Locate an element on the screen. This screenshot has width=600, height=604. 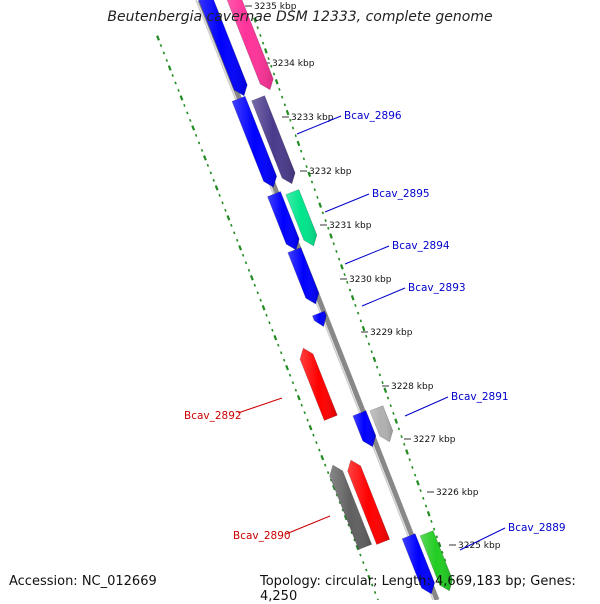
bcav-2892-label: Bcav_2892 is located at coordinates (213, 416).